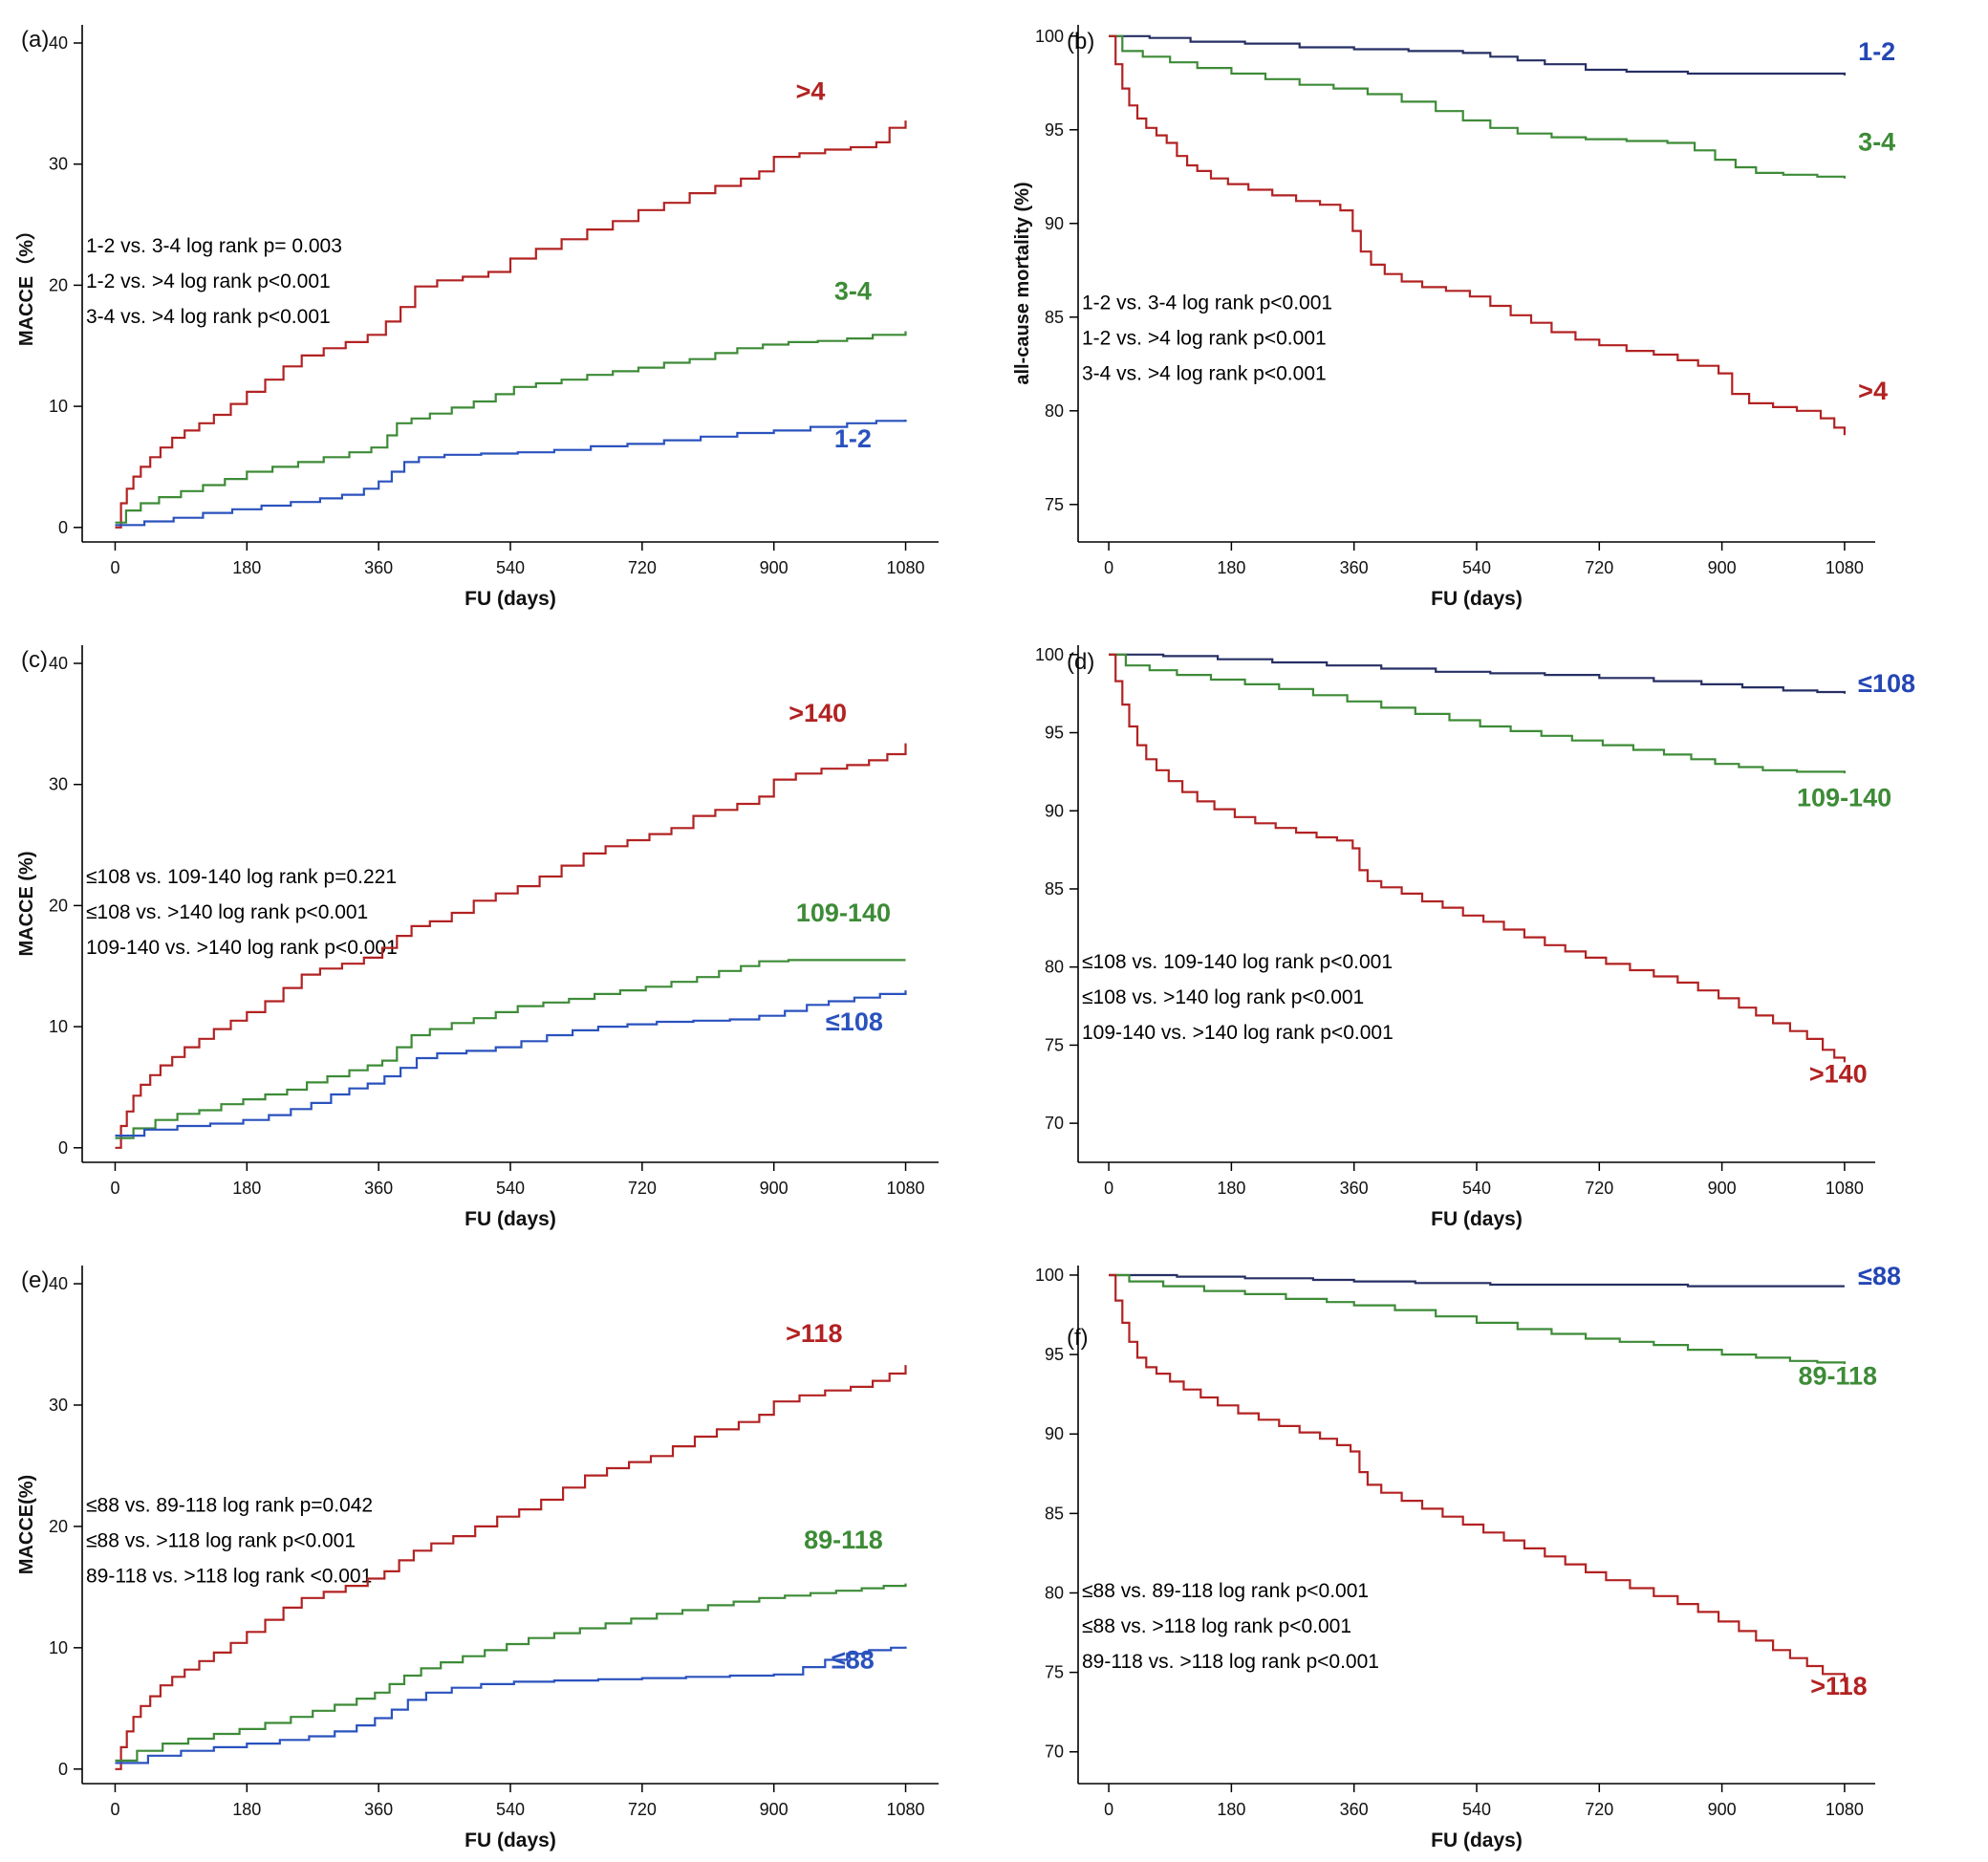 The width and height of the screenshot is (1988, 1862). I want to click on km-curve-≤108, so click(1477, 673).